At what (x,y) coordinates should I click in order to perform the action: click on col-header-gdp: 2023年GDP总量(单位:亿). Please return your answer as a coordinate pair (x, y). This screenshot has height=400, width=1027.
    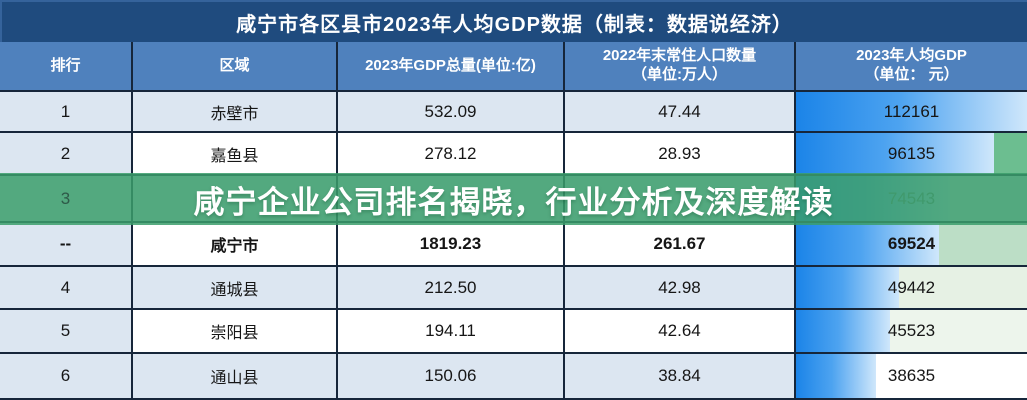
    Looking at the image, I should click on (450, 66).